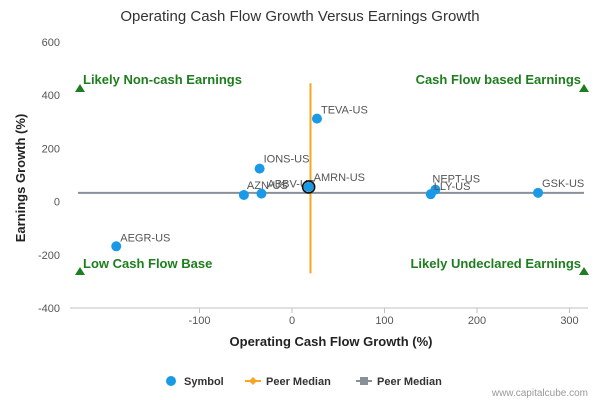  I want to click on x-tick-label: 0, so click(292, 321).